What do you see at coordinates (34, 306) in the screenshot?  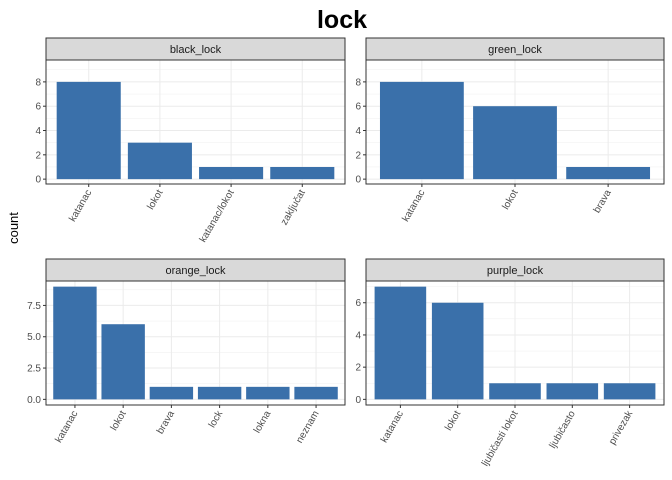 I see `y-tick-label: 7.5` at bounding box center [34, 306].